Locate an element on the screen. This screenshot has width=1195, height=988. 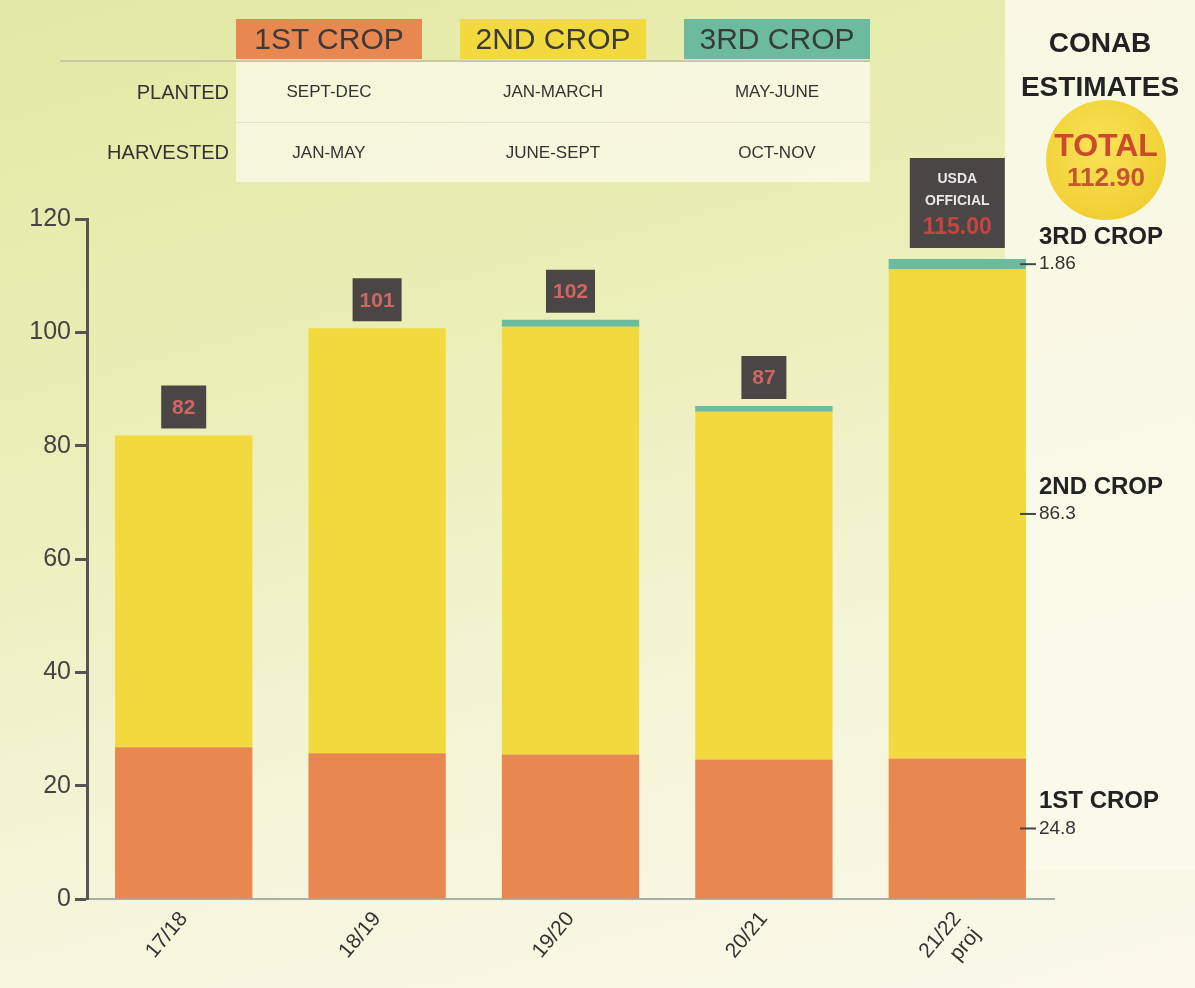
y-tick-label: 60 is located at coordinates (57, 556).